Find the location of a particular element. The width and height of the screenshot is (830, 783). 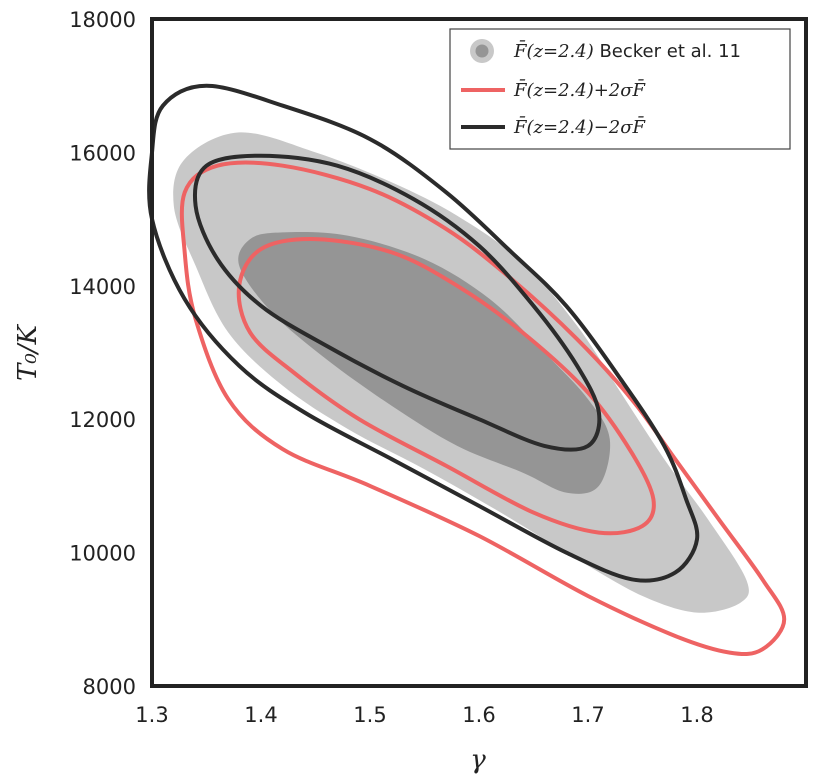

y-axis-label: T₀/K is located at coordinates (28, 352).